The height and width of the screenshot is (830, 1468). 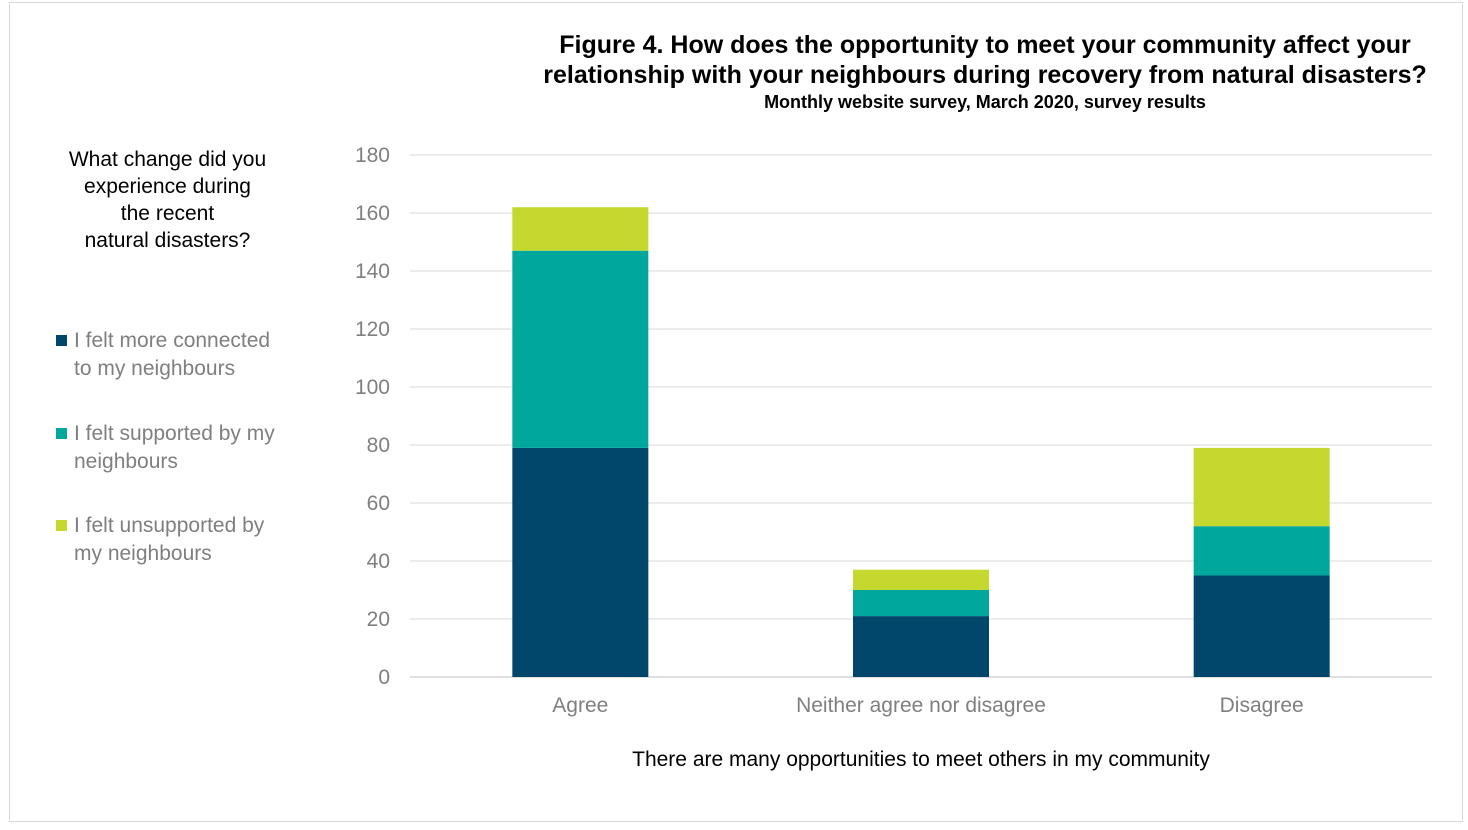 What do you see at coordinates (174, 447) in the screenshot?
I see `legend-label-supported: I felt supported by my neighbours` at bounding box center [174, 447].